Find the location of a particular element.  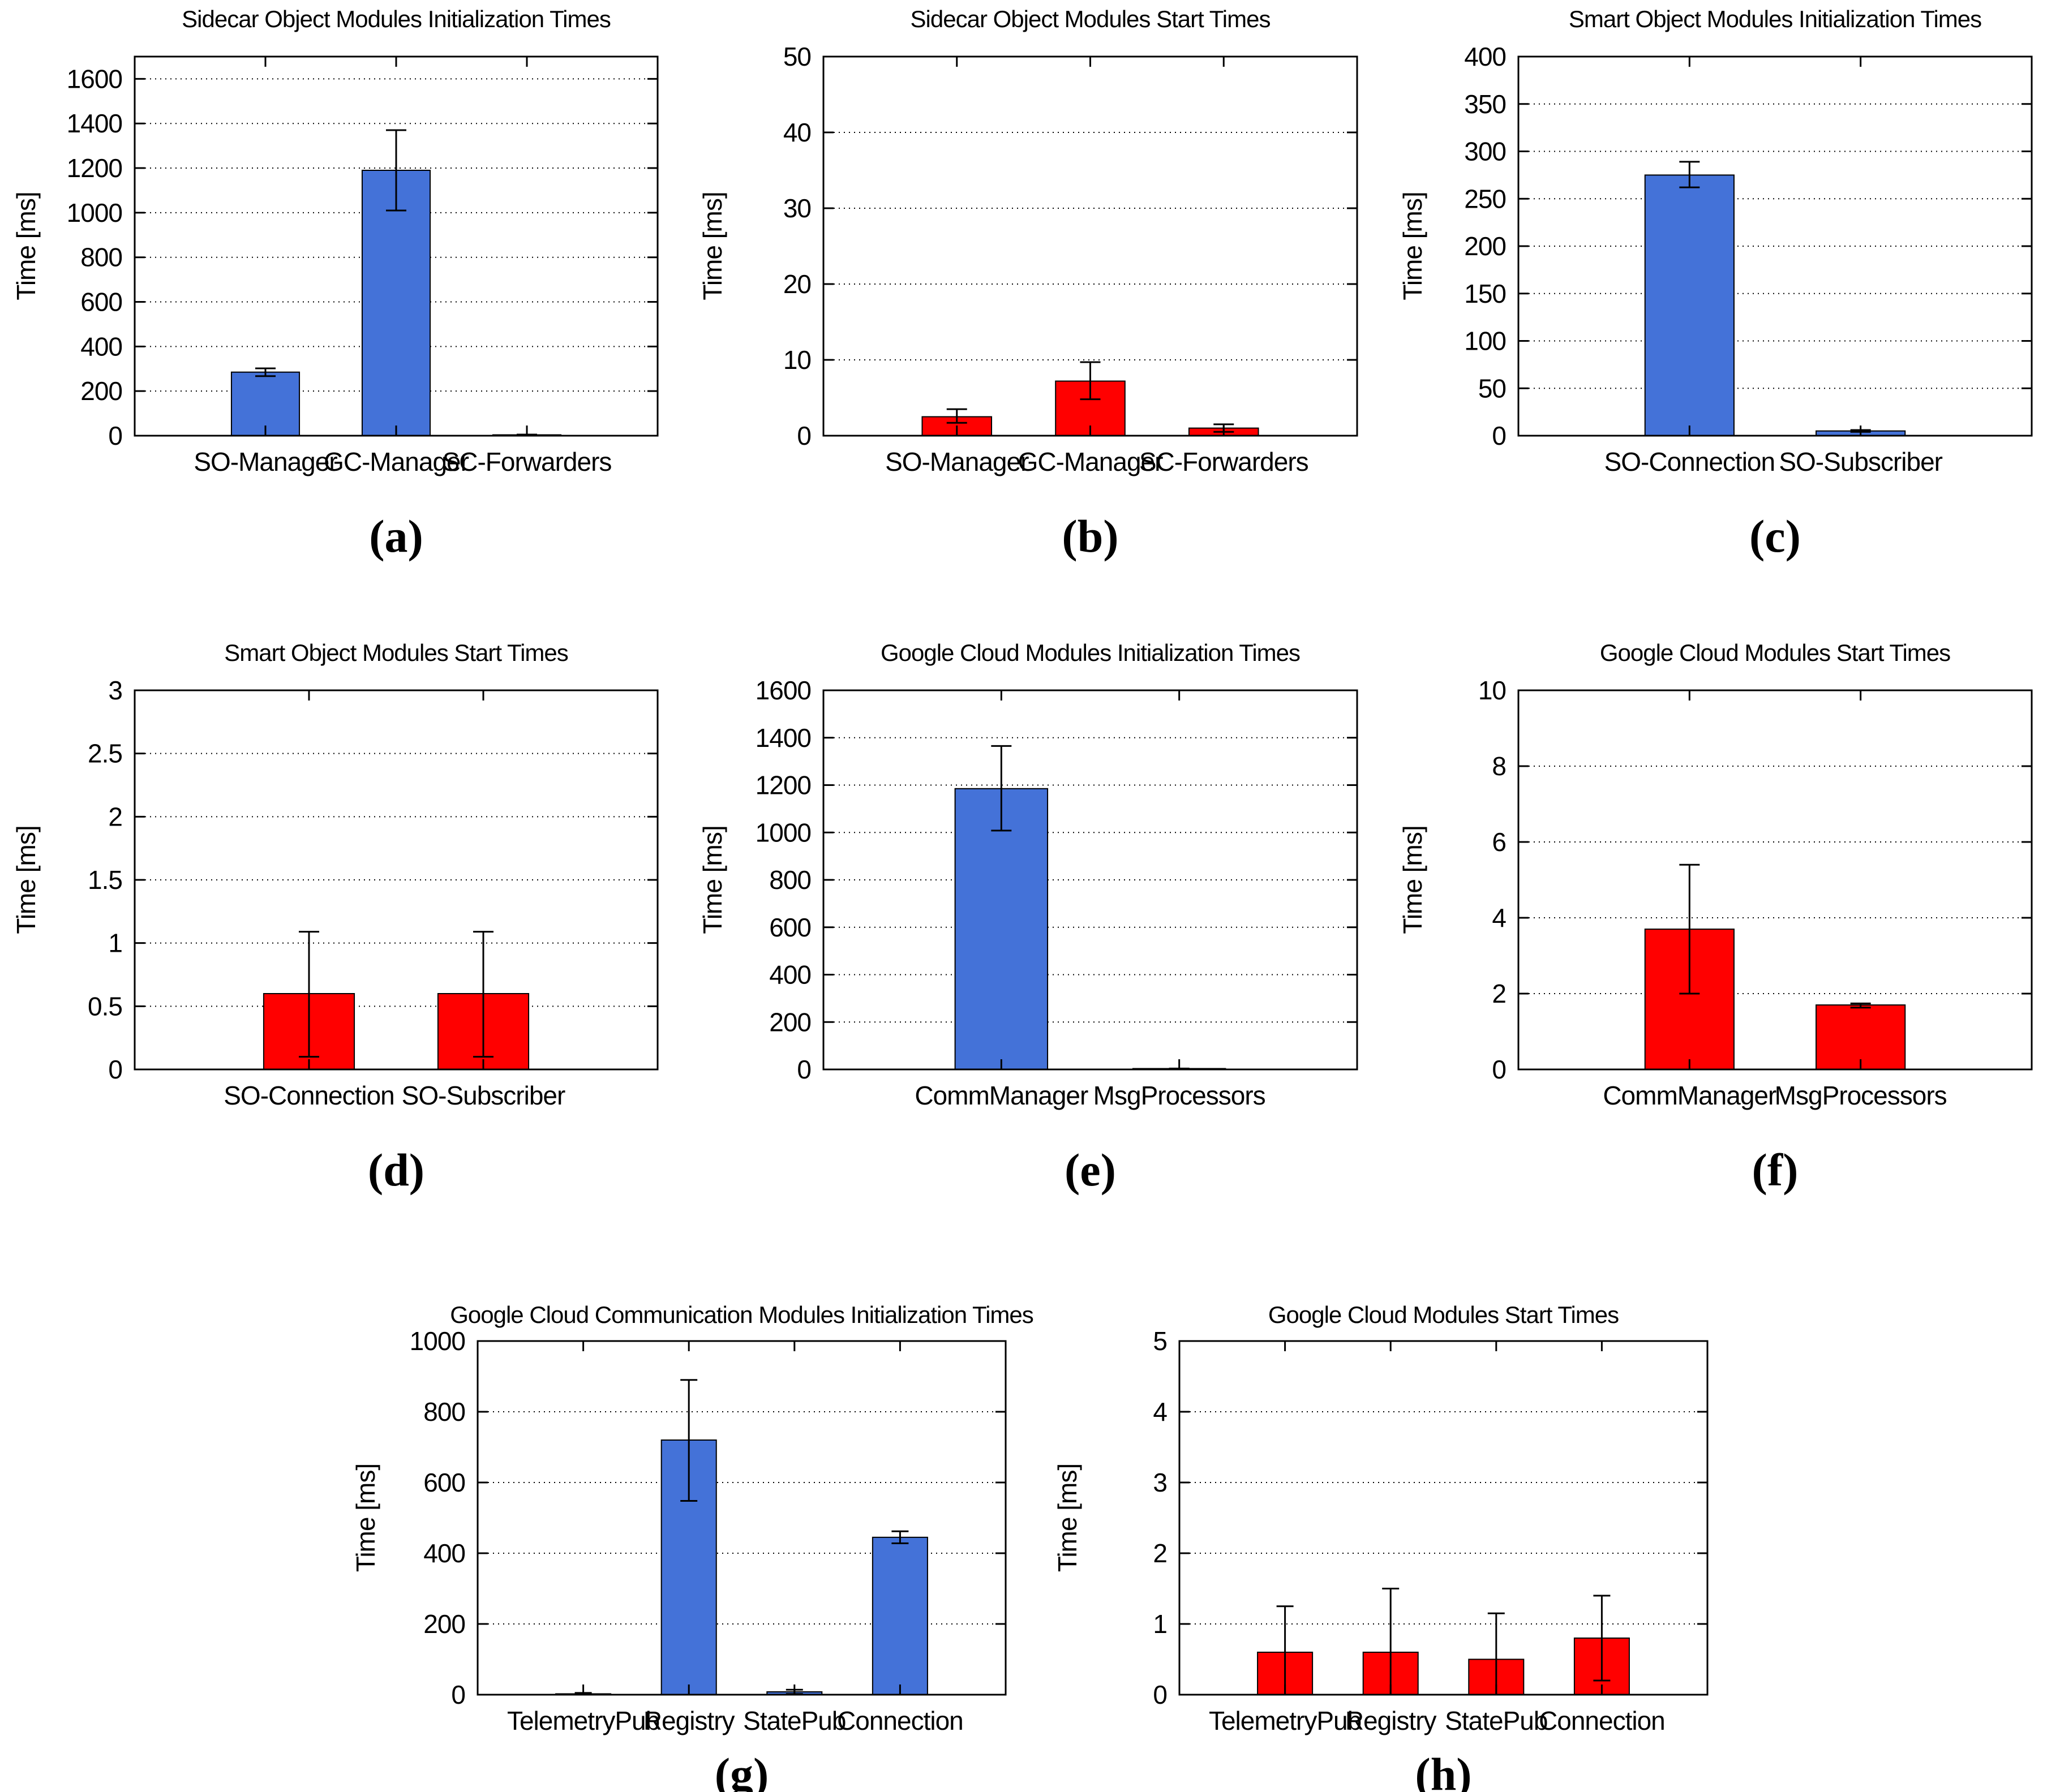

x-tick-label: SC-Forwarders is located at coordinates (1223, 461).